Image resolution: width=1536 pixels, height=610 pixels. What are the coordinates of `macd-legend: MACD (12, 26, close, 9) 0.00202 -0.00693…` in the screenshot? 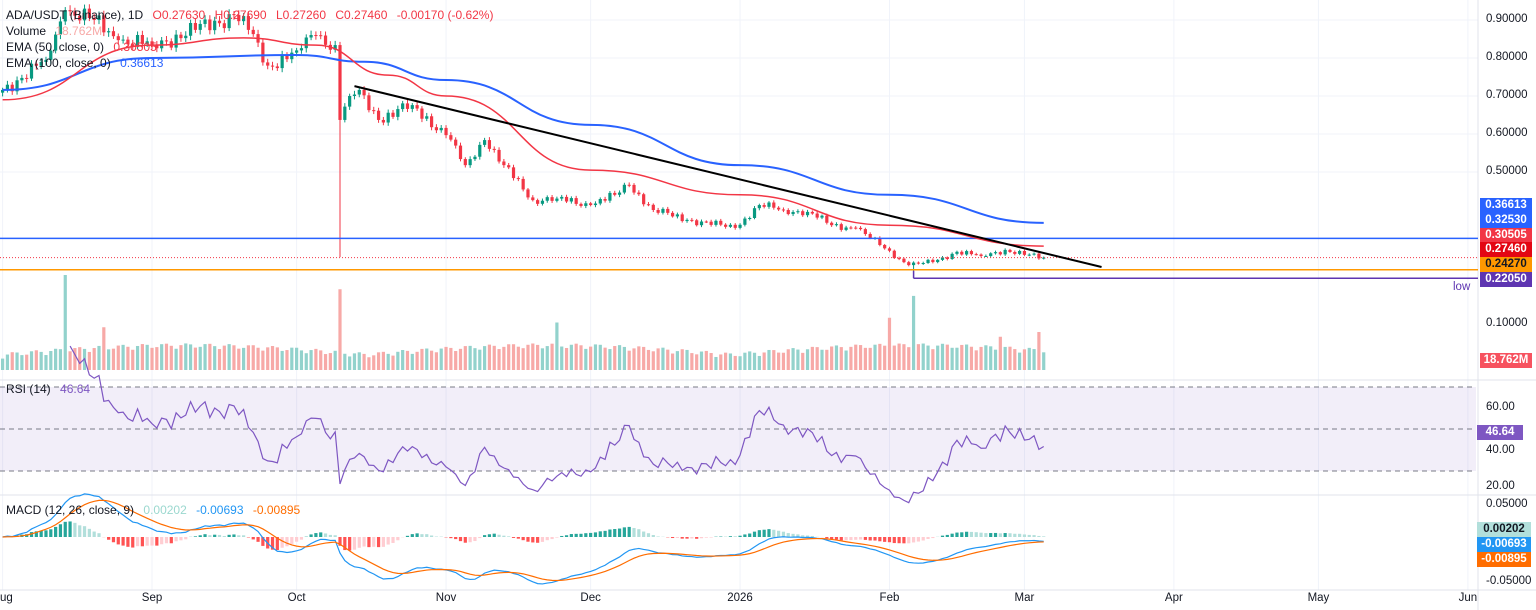 It's located at (156, 510).